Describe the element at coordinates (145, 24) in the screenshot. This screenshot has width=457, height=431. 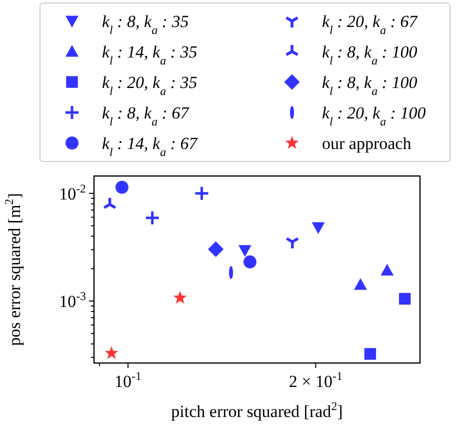
I see `legend-label: k$_{l}$ : 8, k$_{a}$ : 35` at that location.